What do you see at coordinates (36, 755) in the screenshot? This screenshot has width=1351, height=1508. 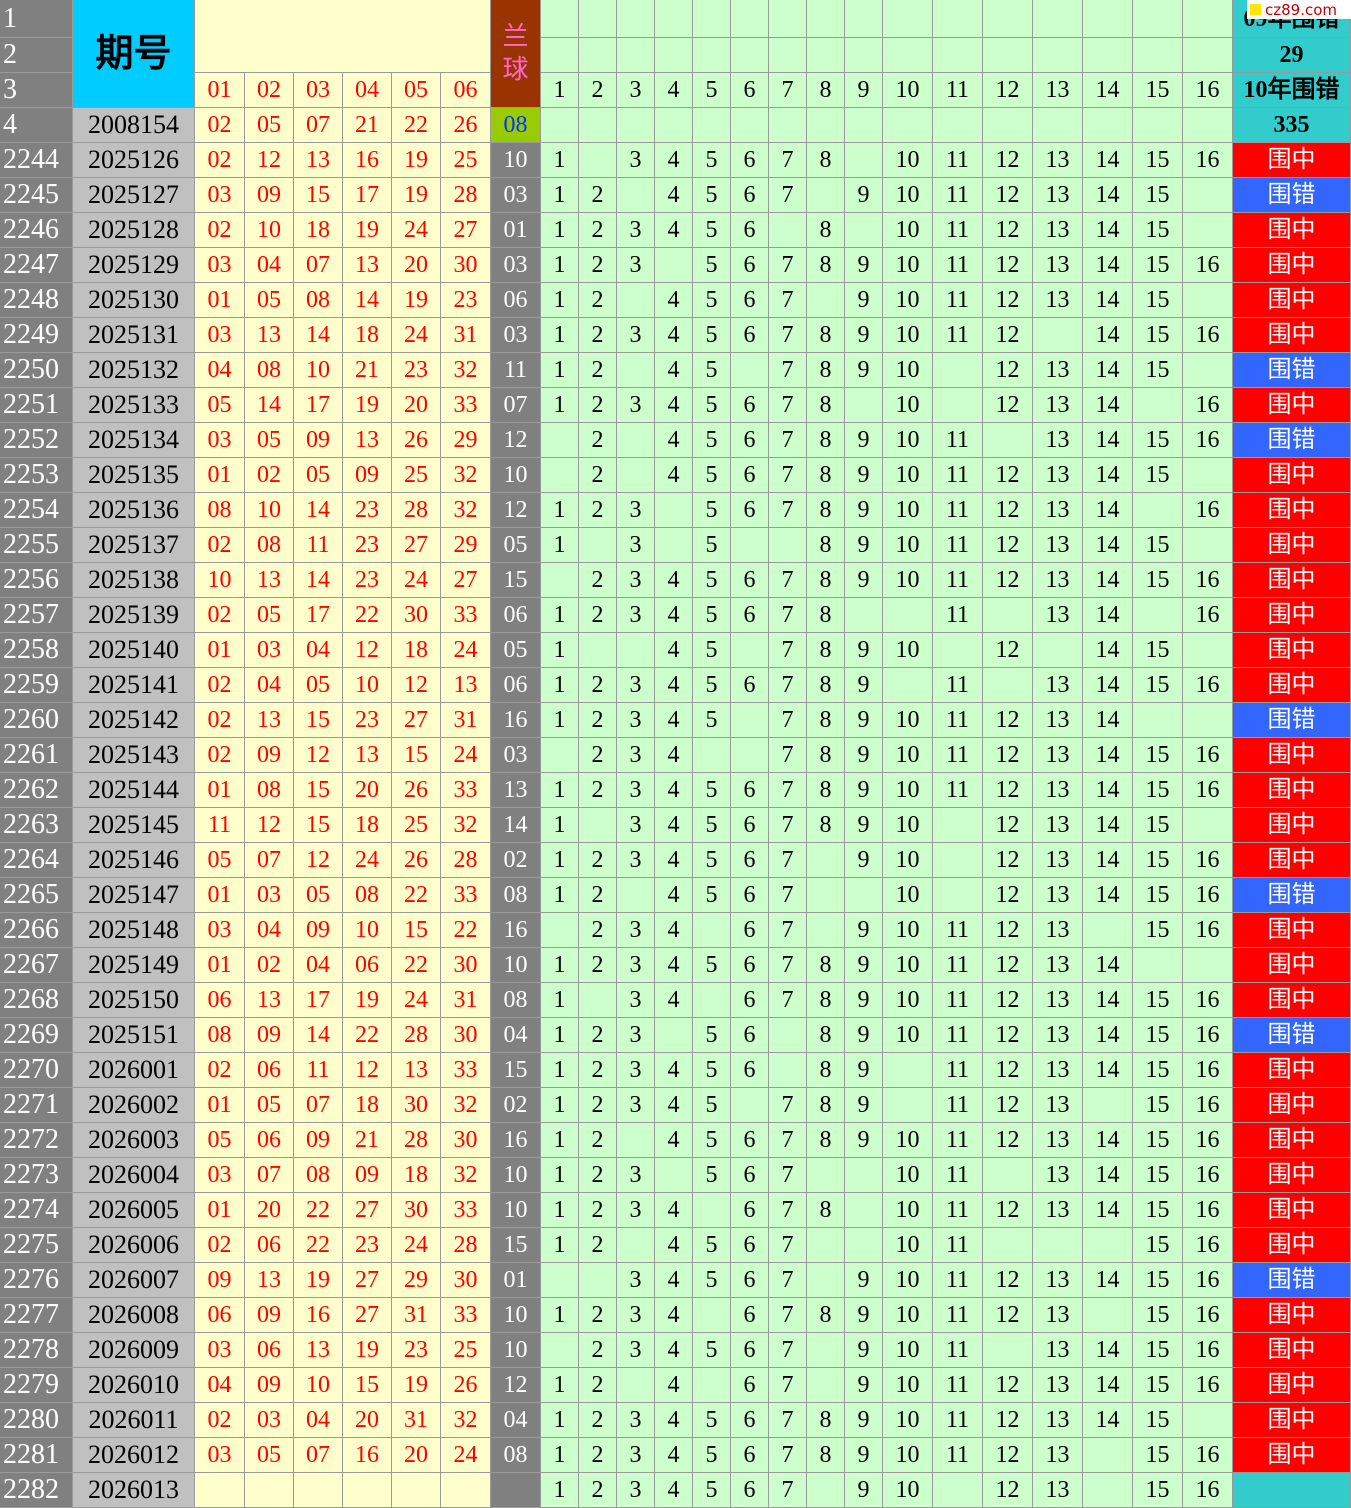 I see `row-number: 2261` at bounding box center [36, 755].